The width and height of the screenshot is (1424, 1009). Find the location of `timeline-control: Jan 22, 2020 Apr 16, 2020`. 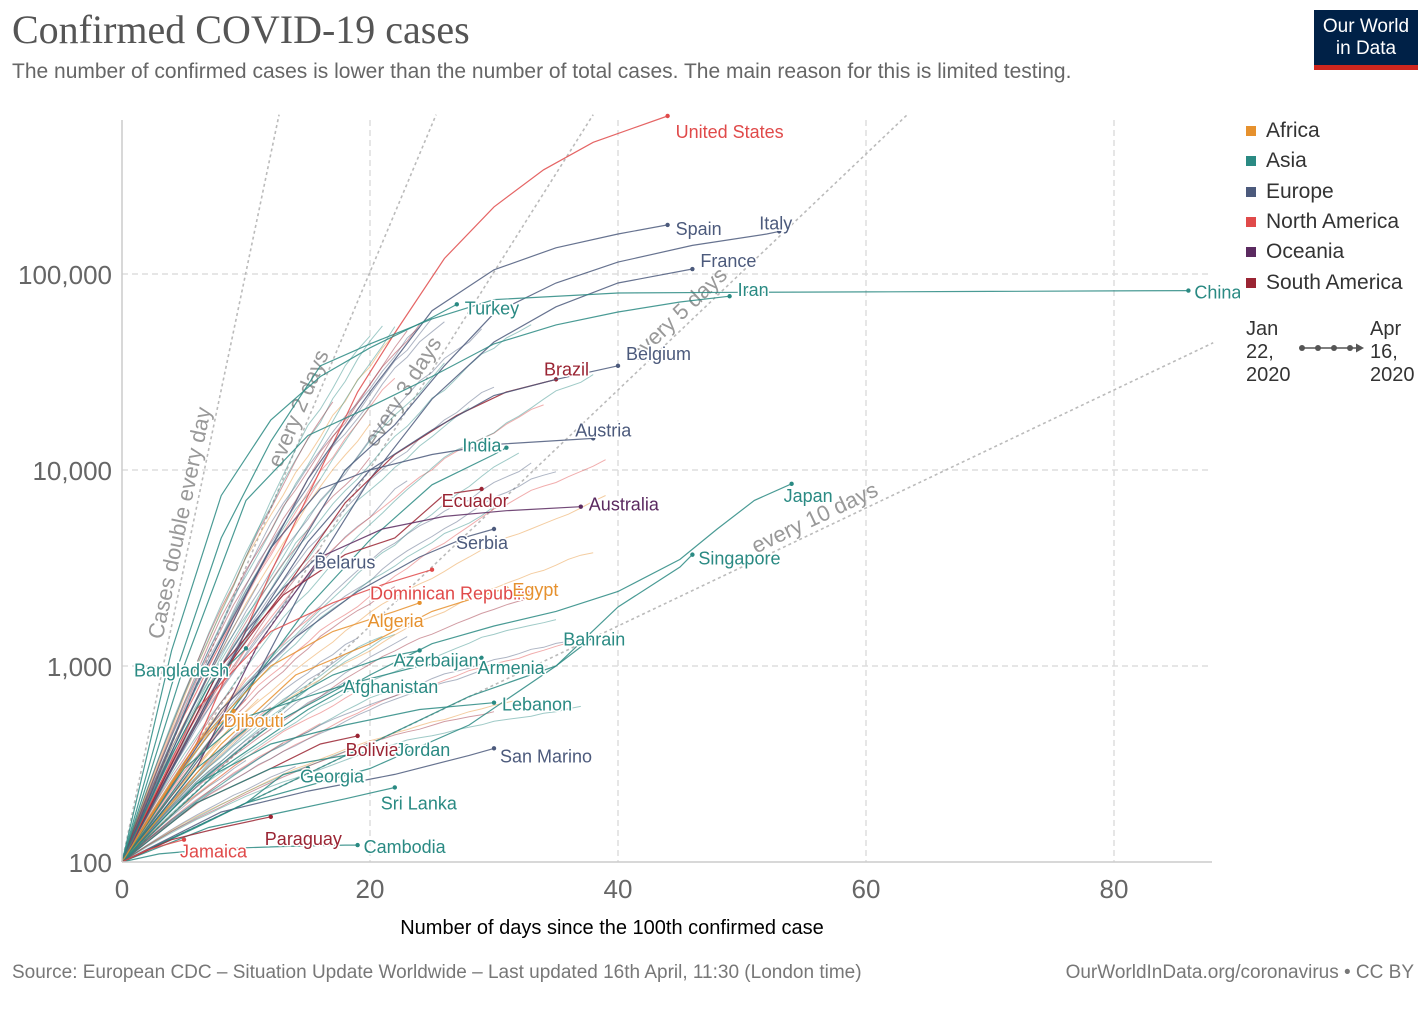

timeline-control: Jan 22, 2020 Apr 16, 2020 is located at coordinates (1333, 354).